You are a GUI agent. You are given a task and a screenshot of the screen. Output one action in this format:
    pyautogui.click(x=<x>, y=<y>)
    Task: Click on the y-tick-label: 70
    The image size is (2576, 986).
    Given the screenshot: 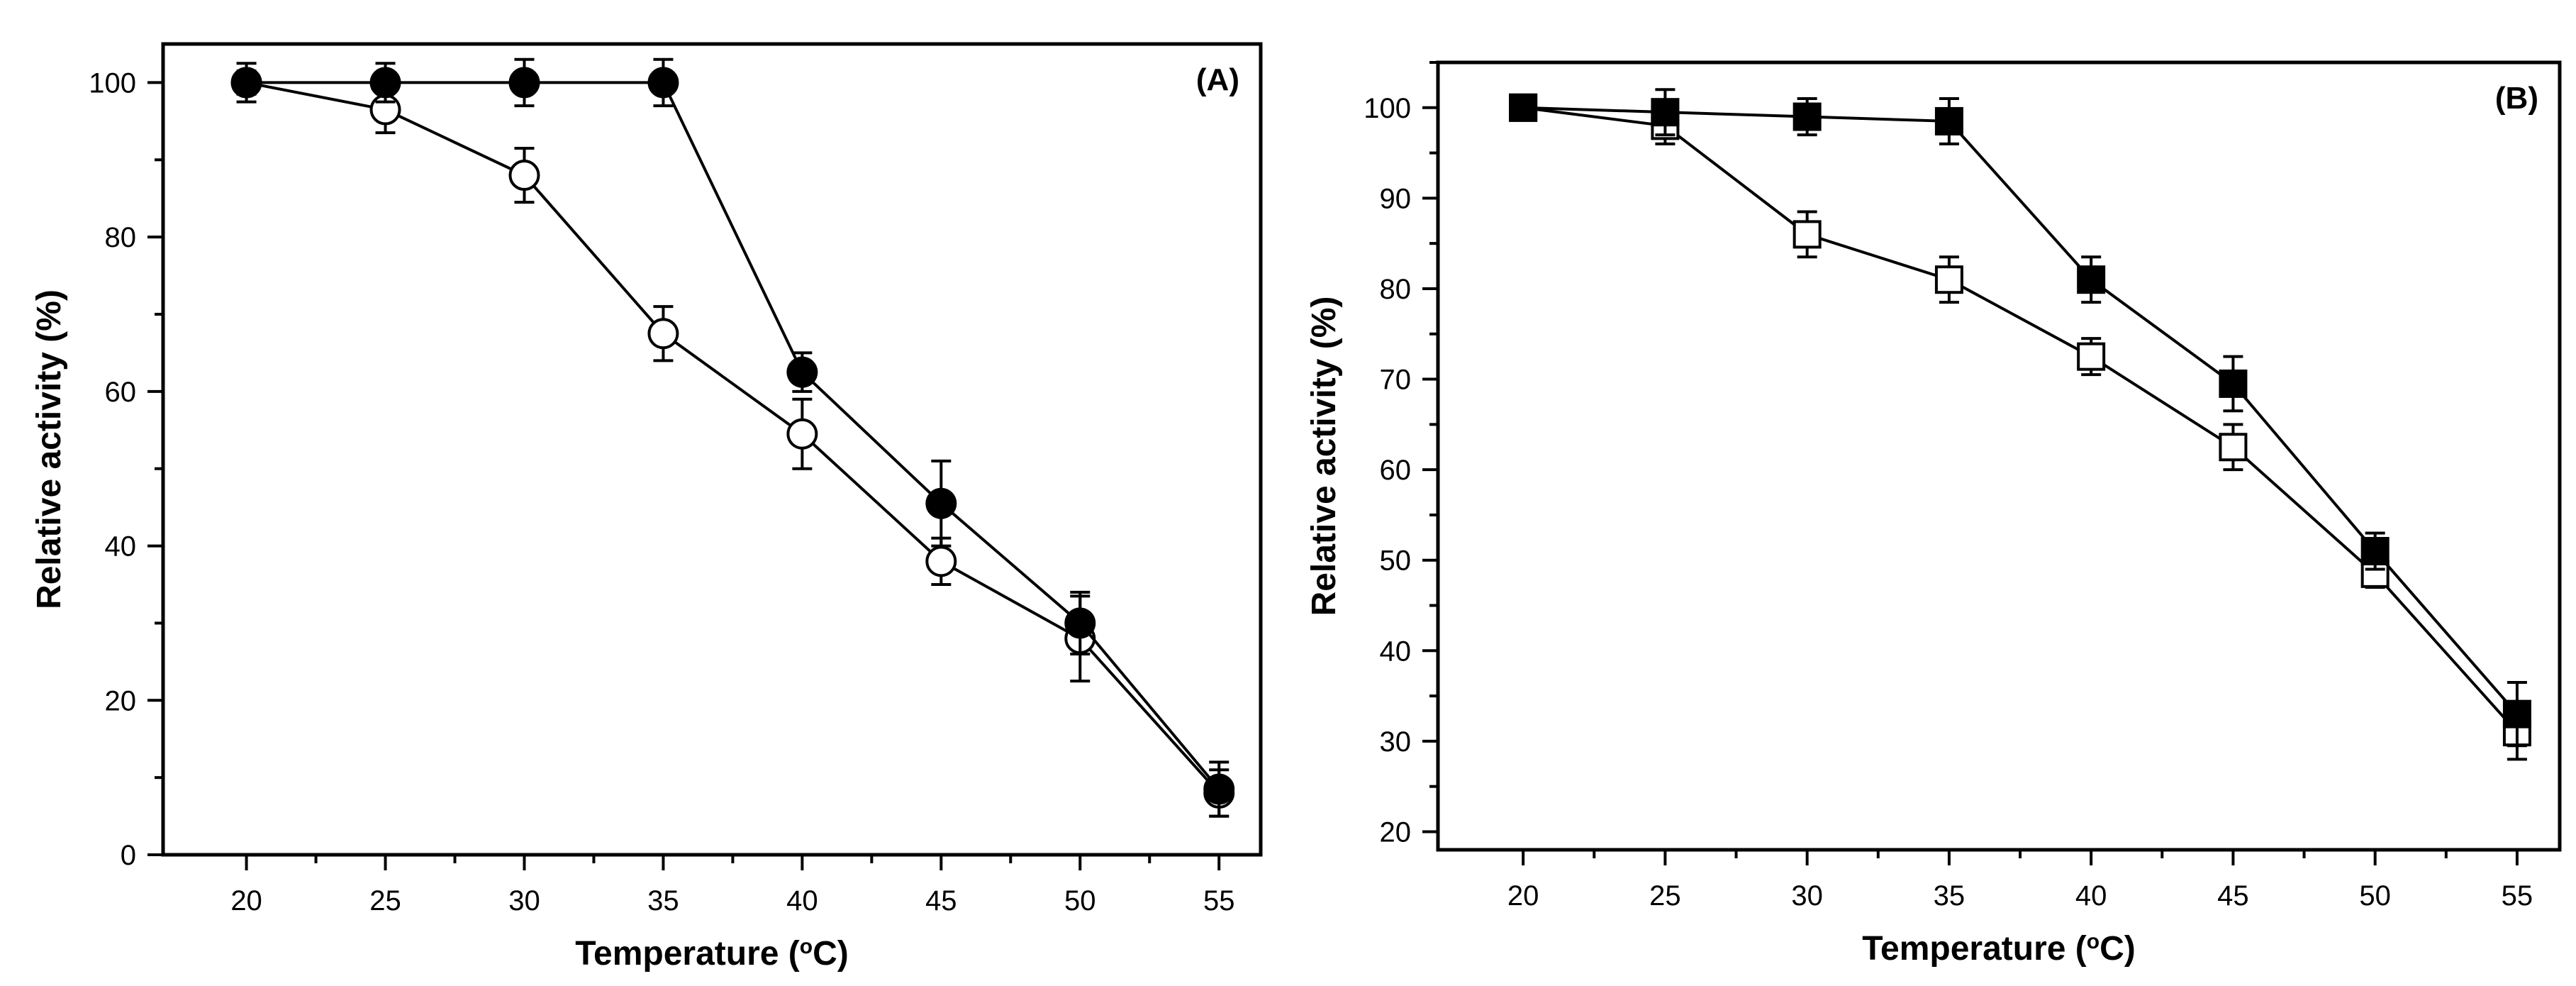 What is the action you would take?
    pyautogui.click(x=1396, y=380)
    